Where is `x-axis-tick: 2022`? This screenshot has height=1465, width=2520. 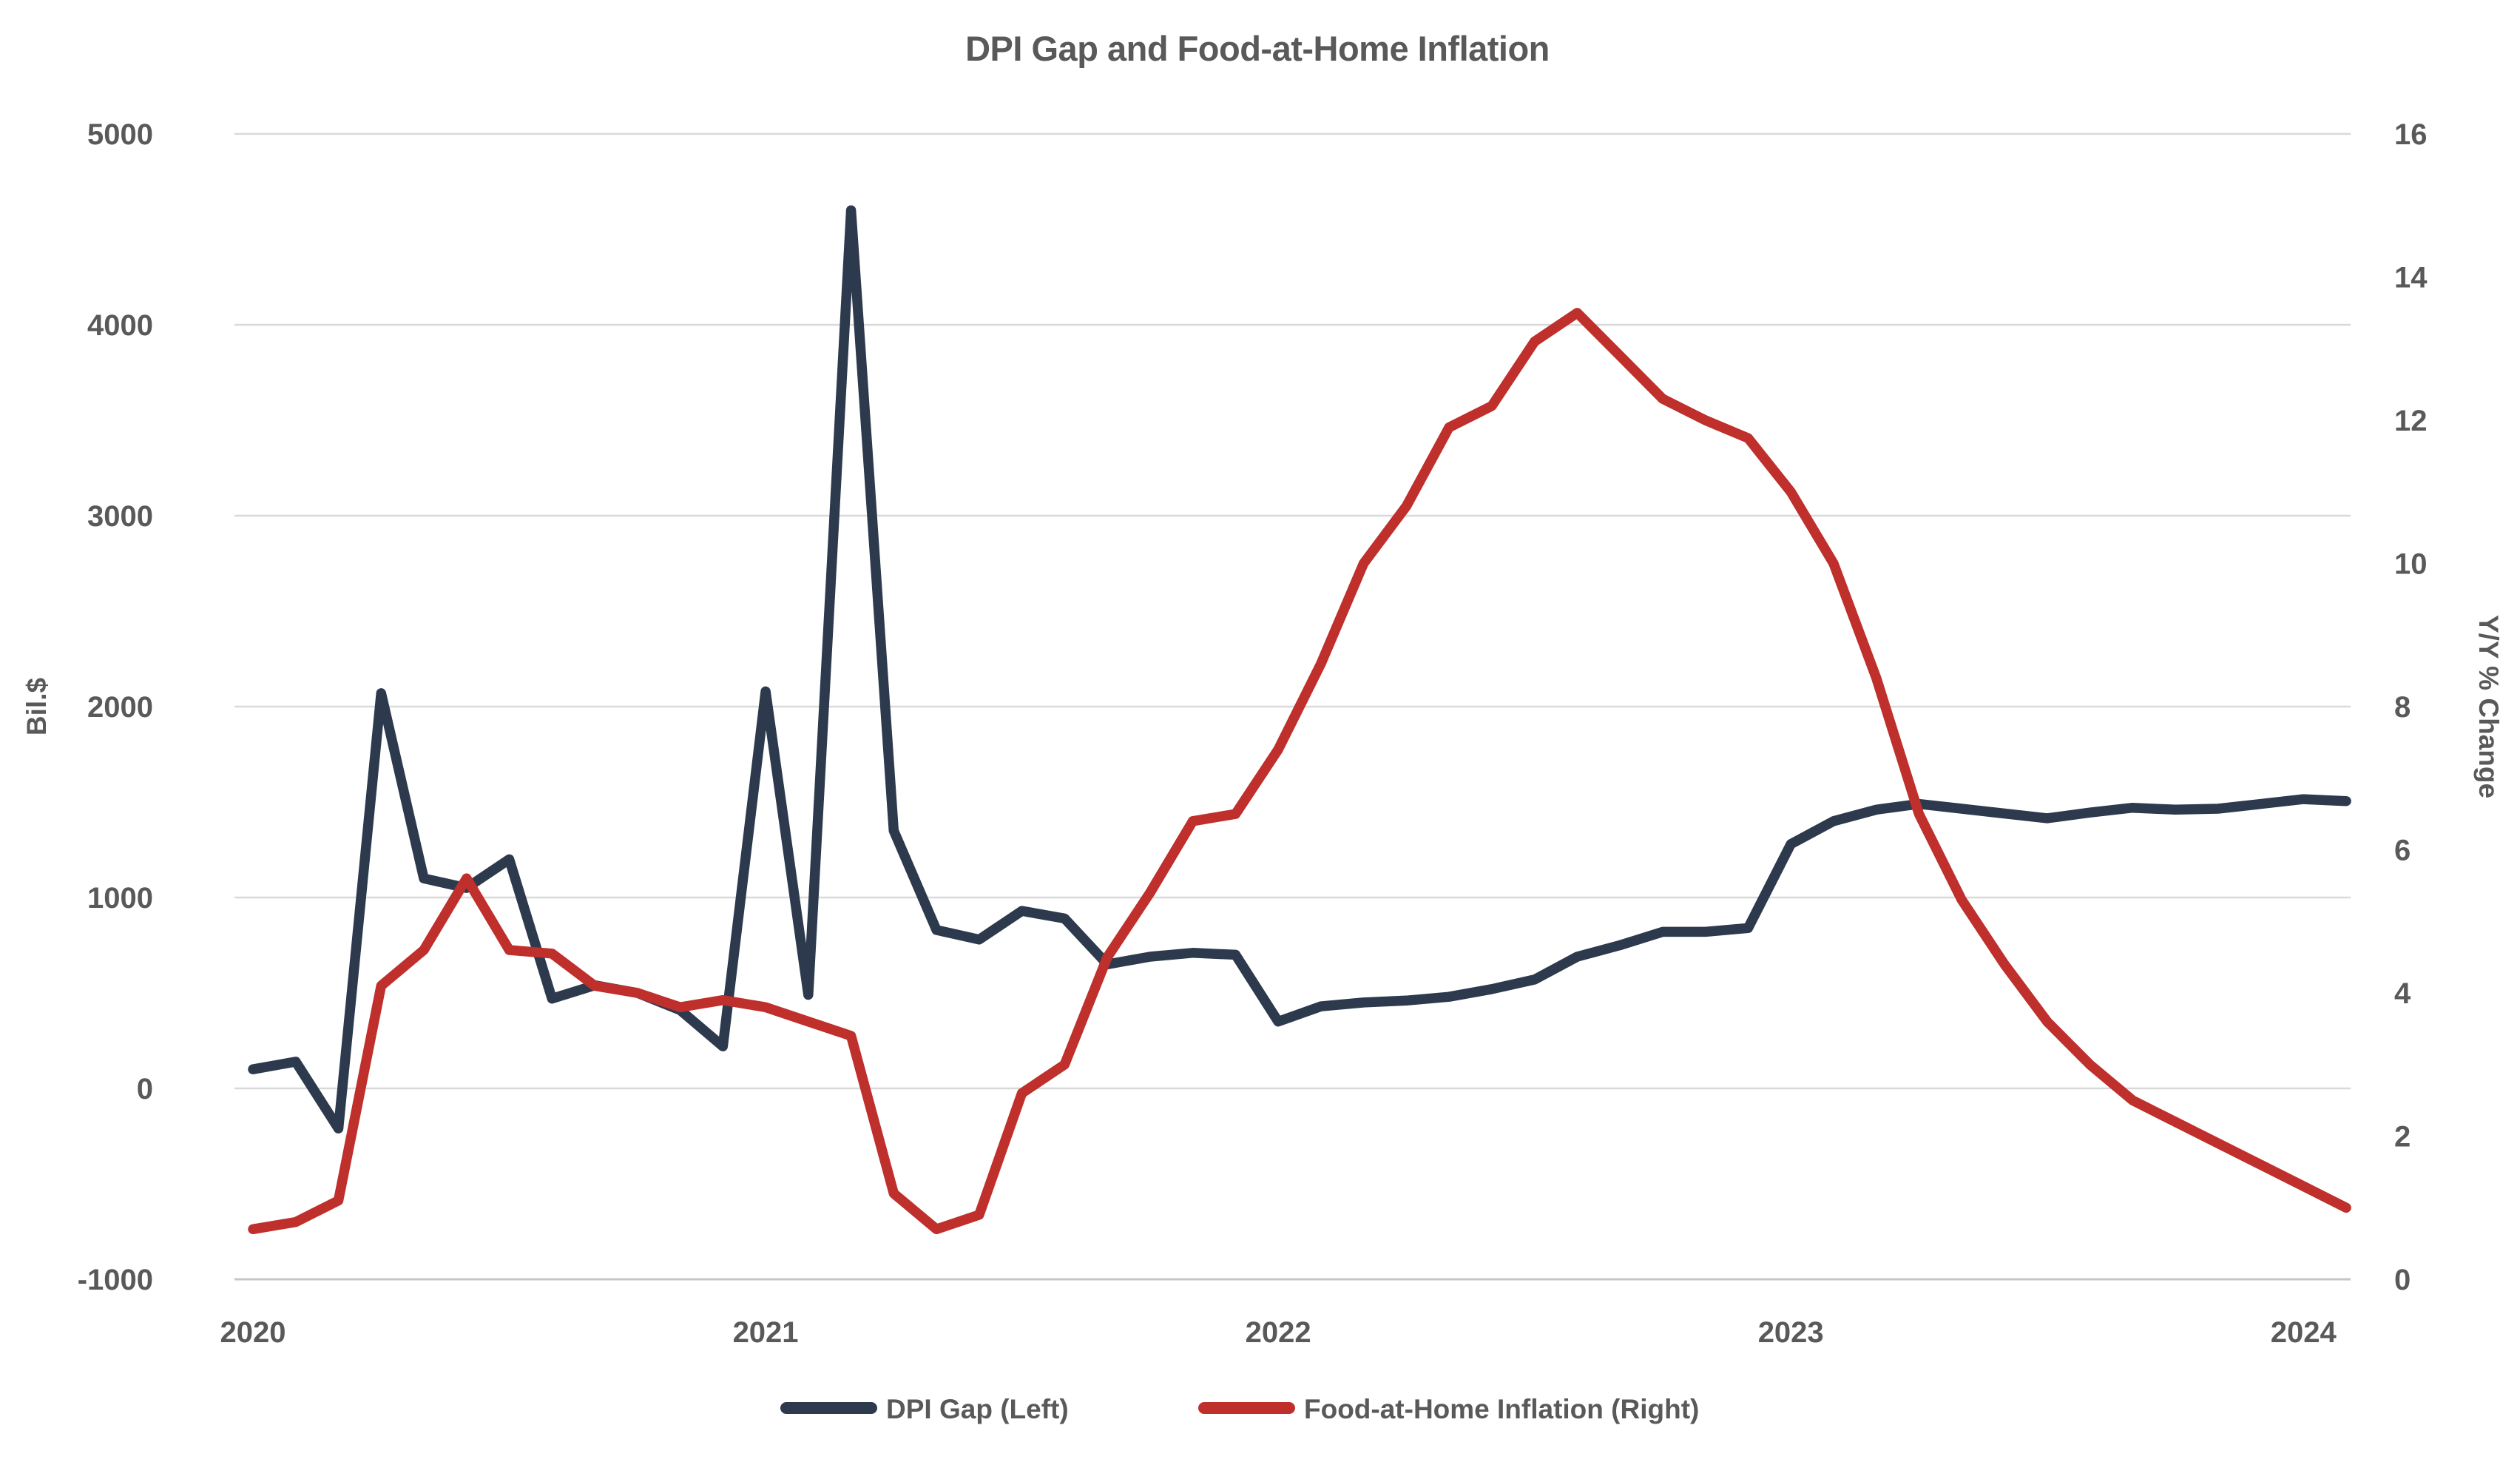 x-axis-tick: 2022 is located at coordinates (1278, 1332).